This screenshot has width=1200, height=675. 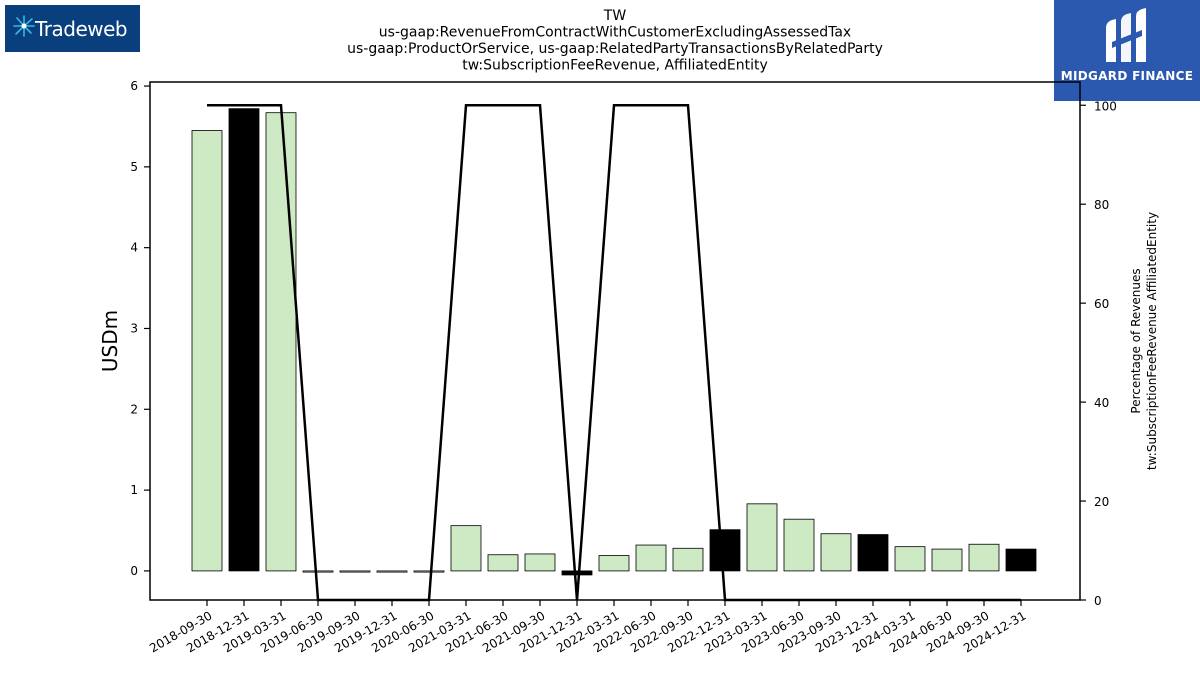 I want to click on y2-axis-label-line: Percentage of Revenues, so click(x=1136, y=340).